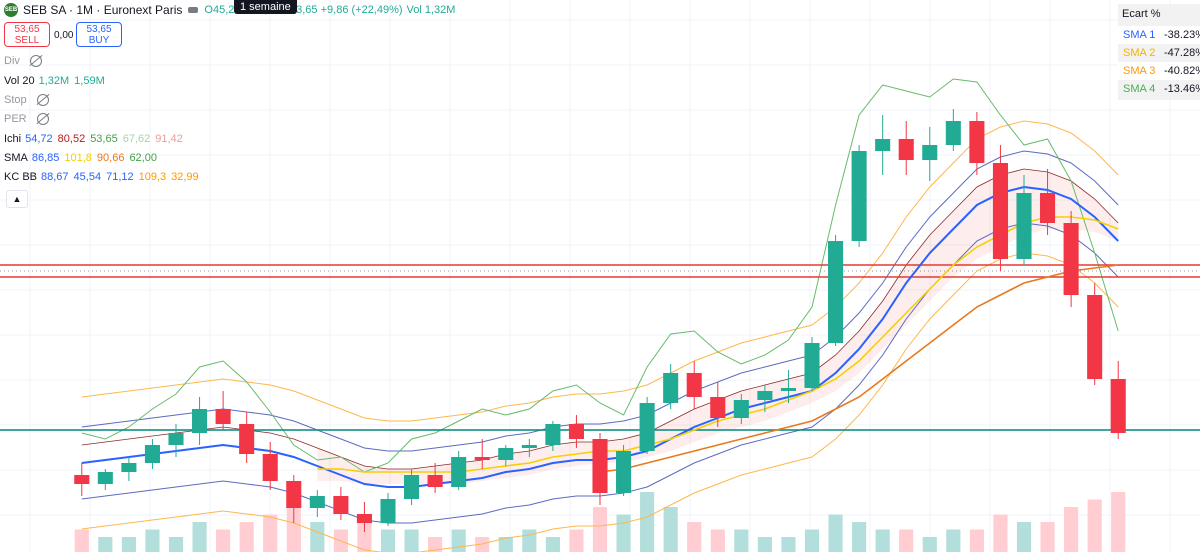 Image resolution: width=1200 pixels, height=552 pixels. What do you see at coordinates (1139, 89) in the screenshot?
I see `ecart-name: SMA 4` at bounding box center [1139, 89].